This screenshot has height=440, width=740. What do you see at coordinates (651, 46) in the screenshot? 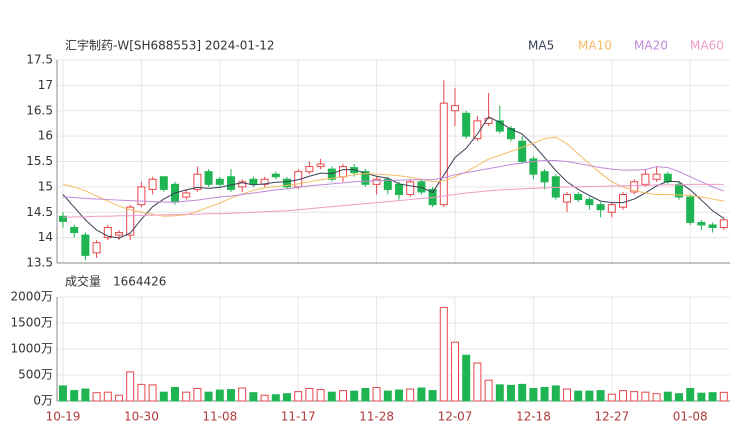
I see `legend-entry: MA20` at bounding box center [651, 46].